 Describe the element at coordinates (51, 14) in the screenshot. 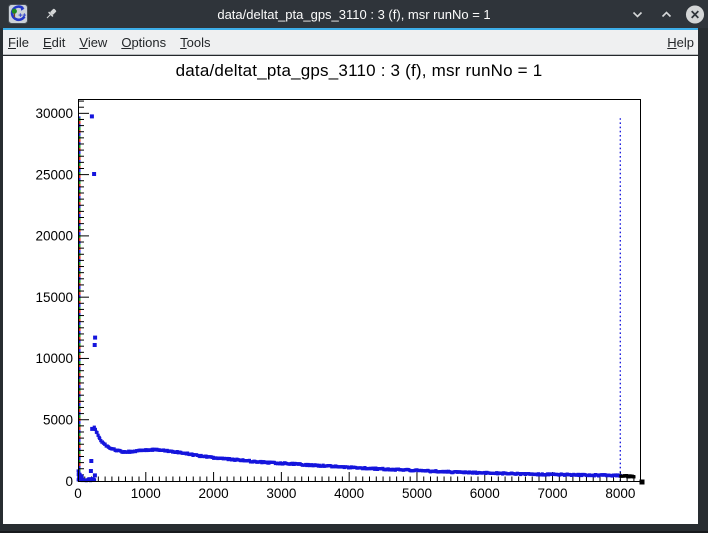

I see `pin-icon` at that location.